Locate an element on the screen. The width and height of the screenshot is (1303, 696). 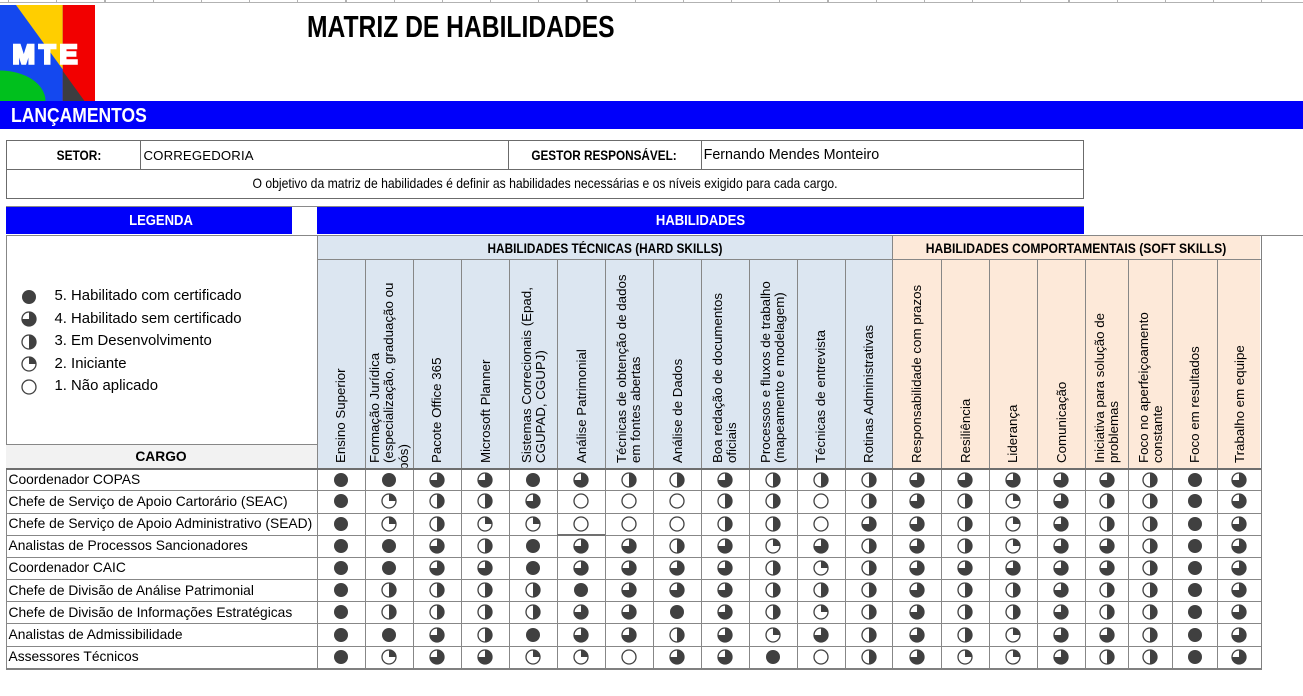
svg-text: MTE is located at coordinates (47, 54).